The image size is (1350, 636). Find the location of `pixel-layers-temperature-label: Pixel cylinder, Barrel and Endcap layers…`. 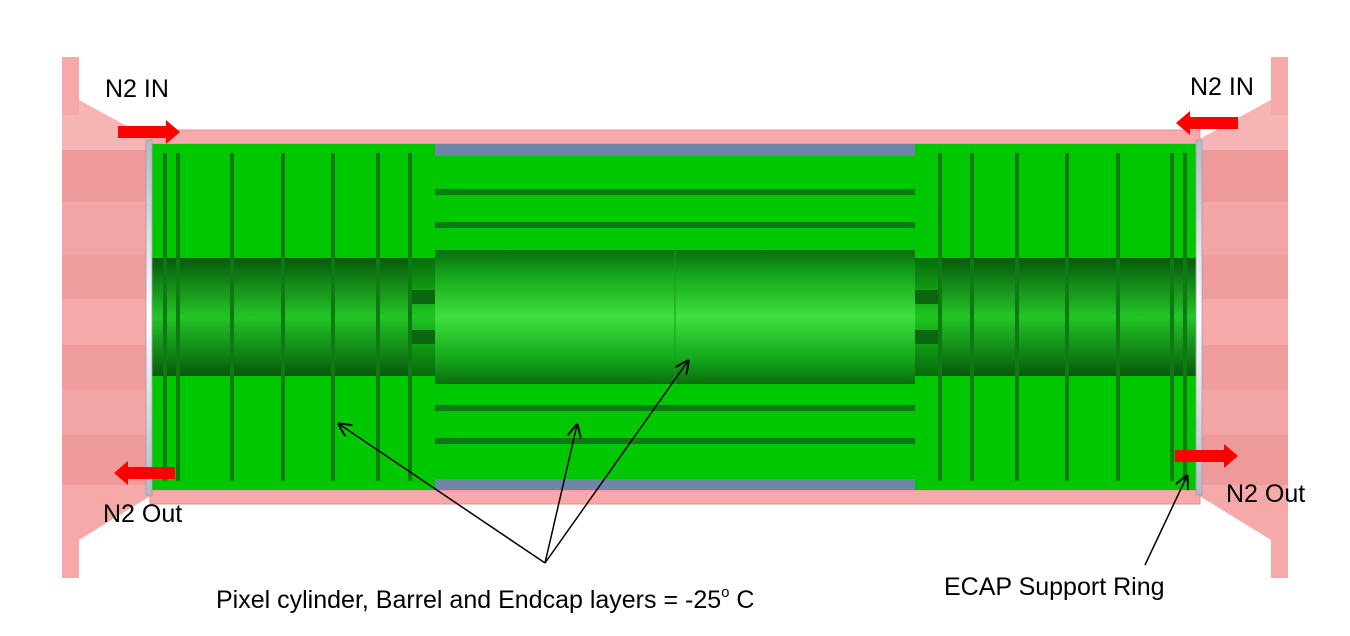

pixel-layers-temperature-label: Pixel cylinder, Barrel and Endcap layers… is located at coordinates (485, 599).